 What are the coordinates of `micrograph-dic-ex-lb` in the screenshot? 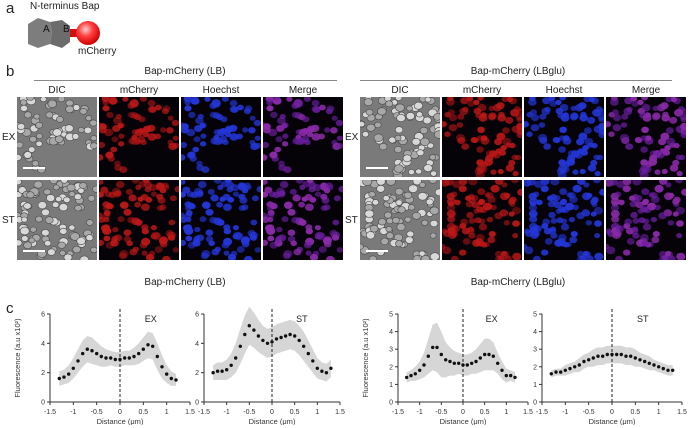 It's located at (57, 137).